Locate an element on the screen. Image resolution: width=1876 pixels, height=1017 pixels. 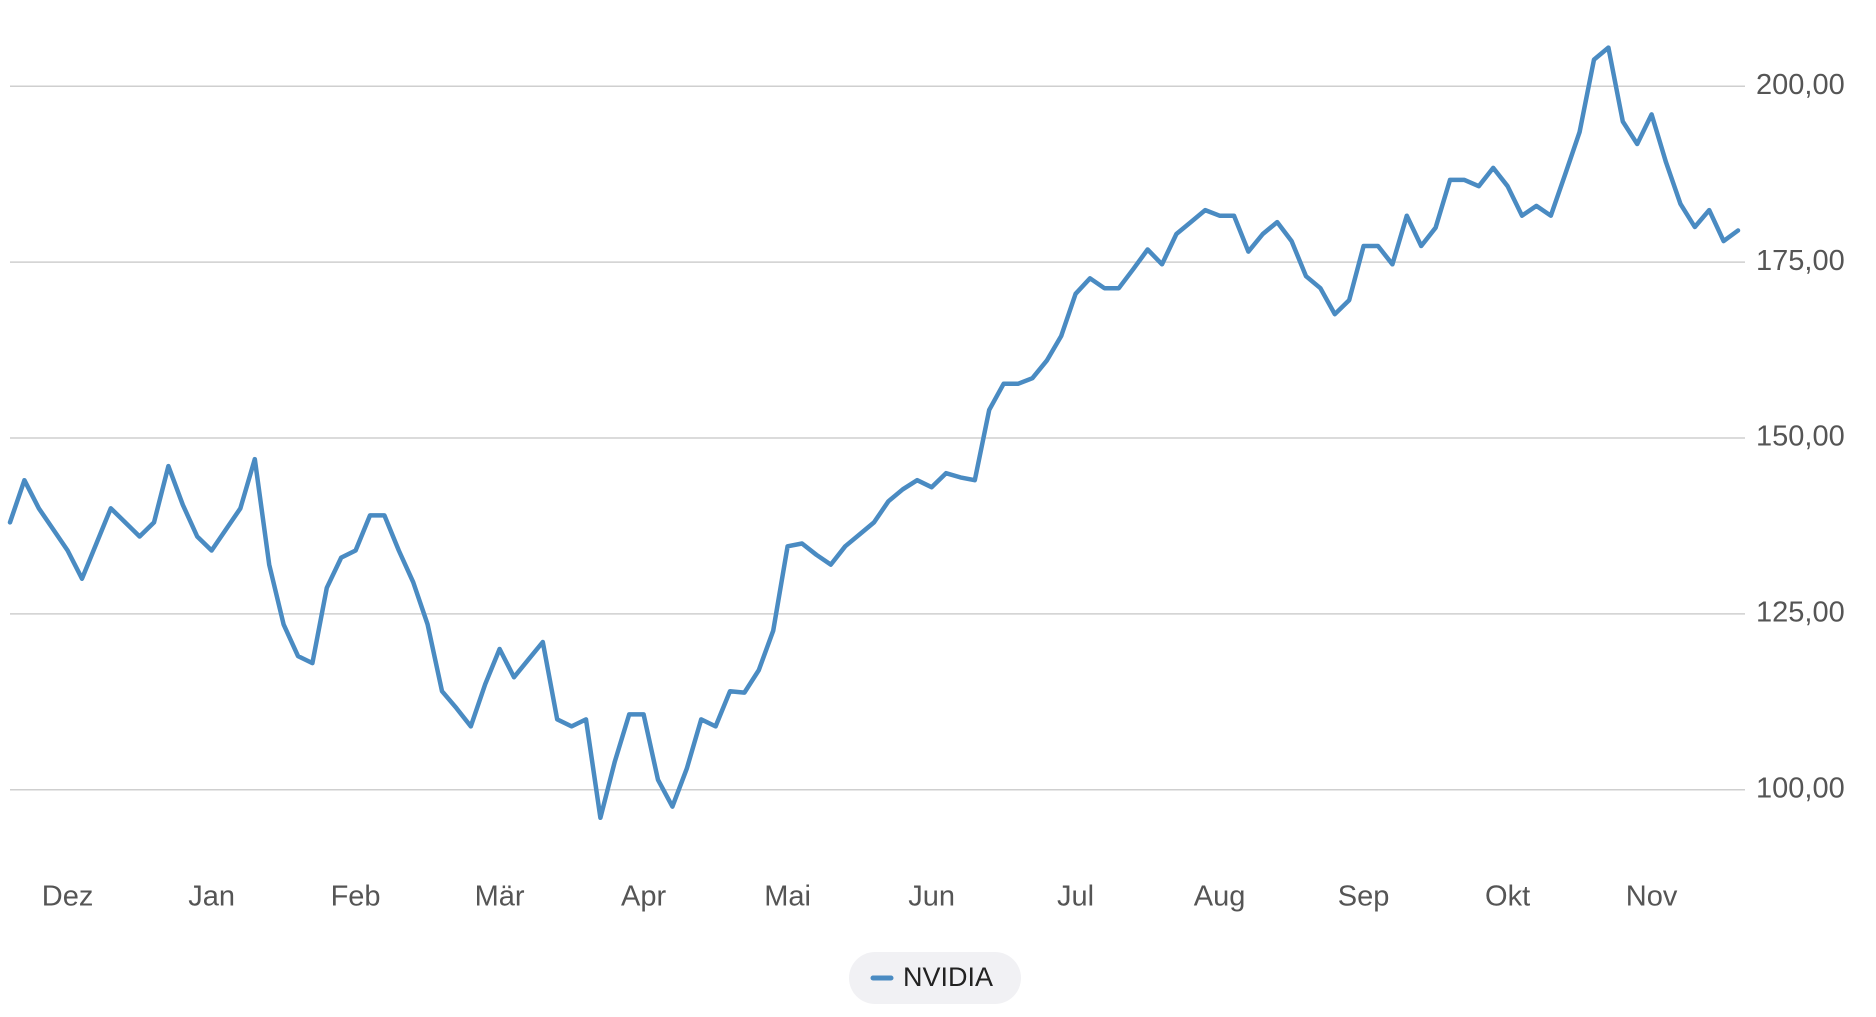
x-tick-label: Mär is located at coordinates (500, 897).